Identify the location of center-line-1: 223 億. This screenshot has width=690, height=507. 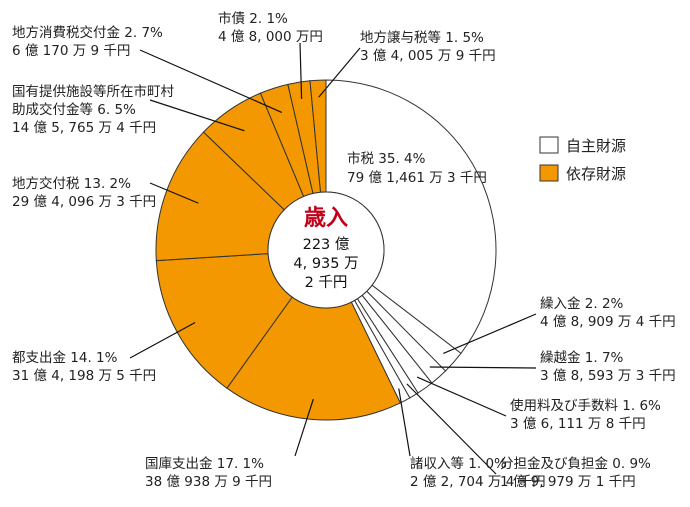
(326, 244).